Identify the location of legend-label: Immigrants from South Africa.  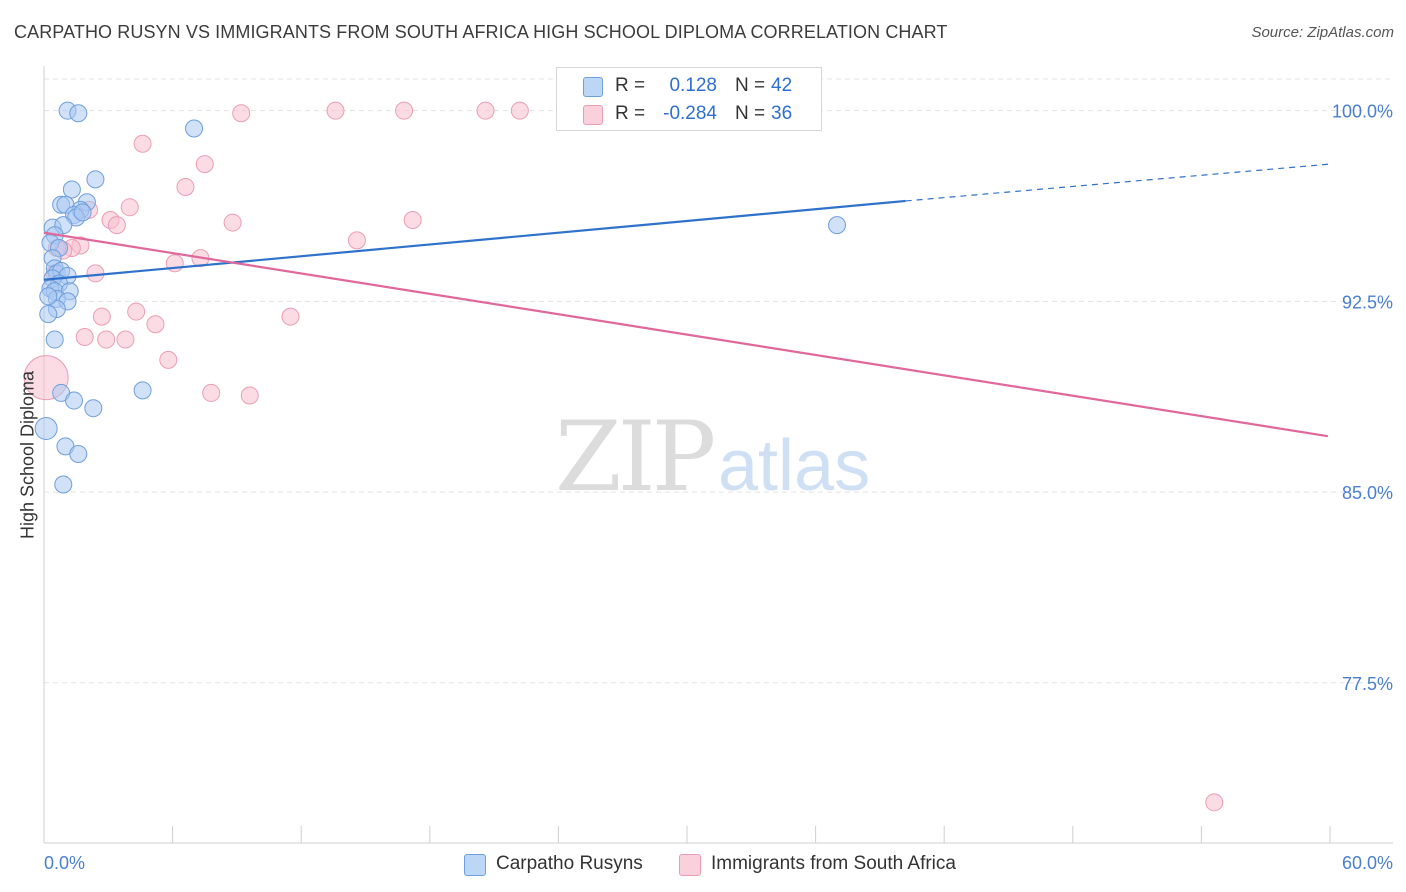
(833, 863).